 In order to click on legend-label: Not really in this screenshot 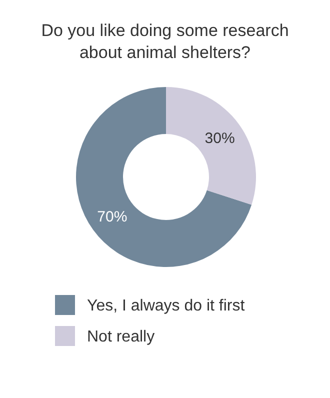, I will do `click(121, 337)`.